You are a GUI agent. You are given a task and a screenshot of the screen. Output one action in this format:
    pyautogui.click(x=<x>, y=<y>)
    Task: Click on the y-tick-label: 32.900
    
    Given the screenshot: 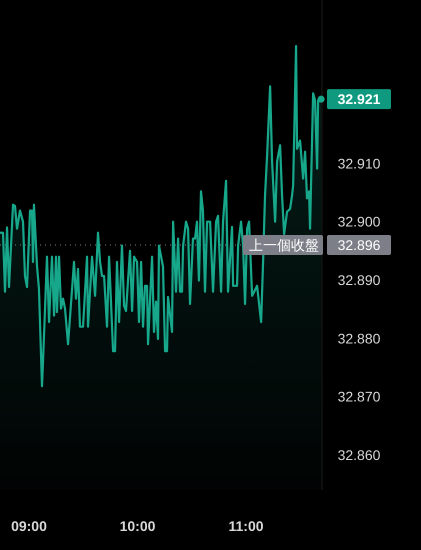 What is the action you would take?
    pyautogui.click(x=359, y=222)
    